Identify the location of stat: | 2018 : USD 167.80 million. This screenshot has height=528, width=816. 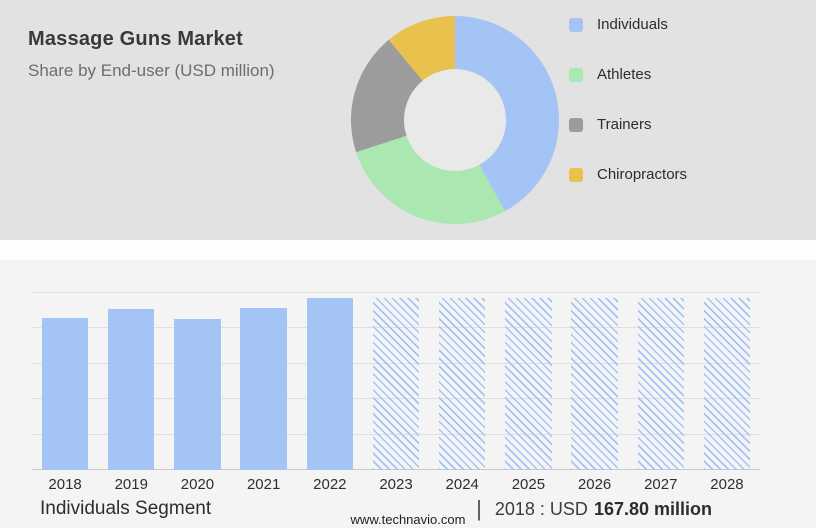
(594, 509).